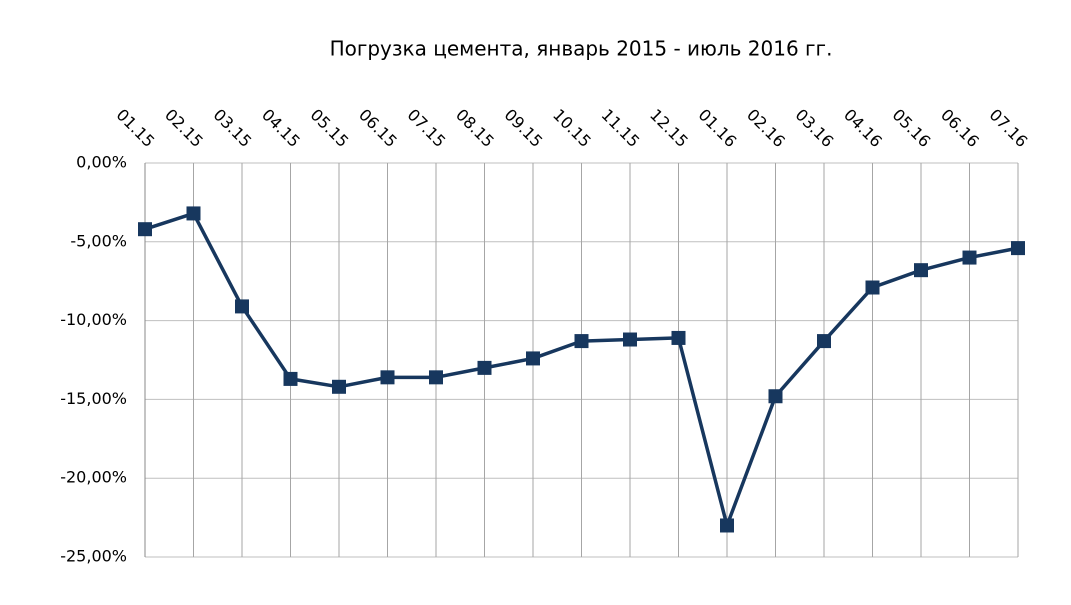 This screenshot has width=1071, height=605. Describe the element at coordinates (233, 128) in the screenshot. I see `x-tick-label: 03.15` at that location.